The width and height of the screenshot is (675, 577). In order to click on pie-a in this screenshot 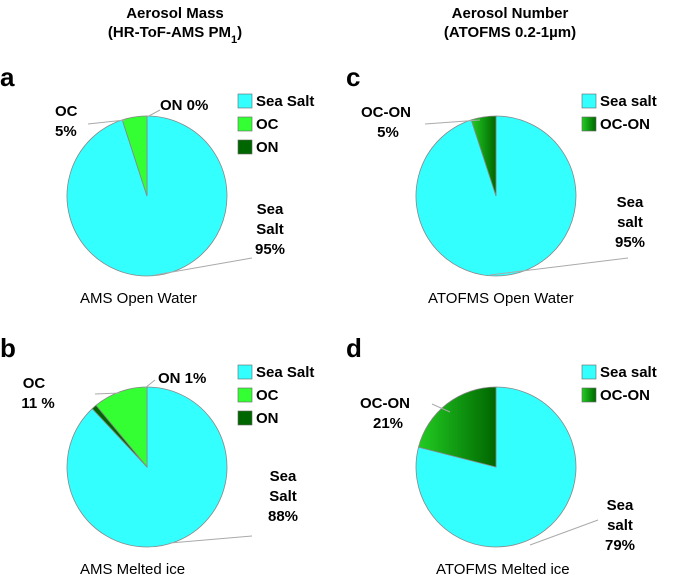, I will do `click(147, 196)`.